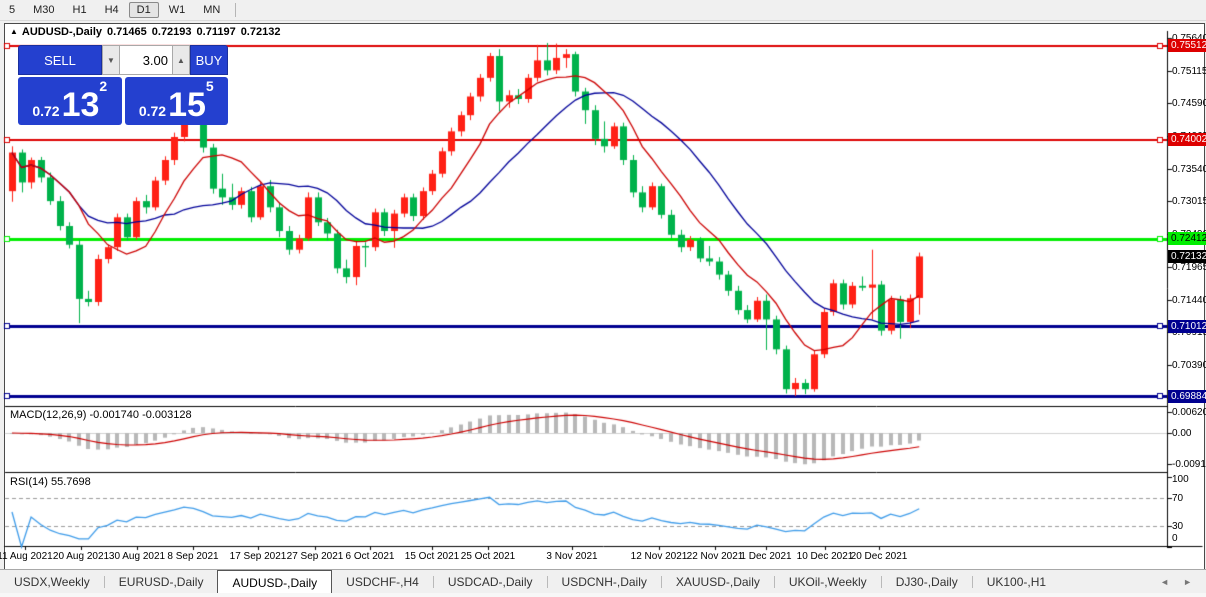 This screenshot has width=1206, height=597. What do you see at coordinates (1189, 365) in the screenshot?
I see `price-tick-label: 0.70390` at bounding box center [1189, 365].